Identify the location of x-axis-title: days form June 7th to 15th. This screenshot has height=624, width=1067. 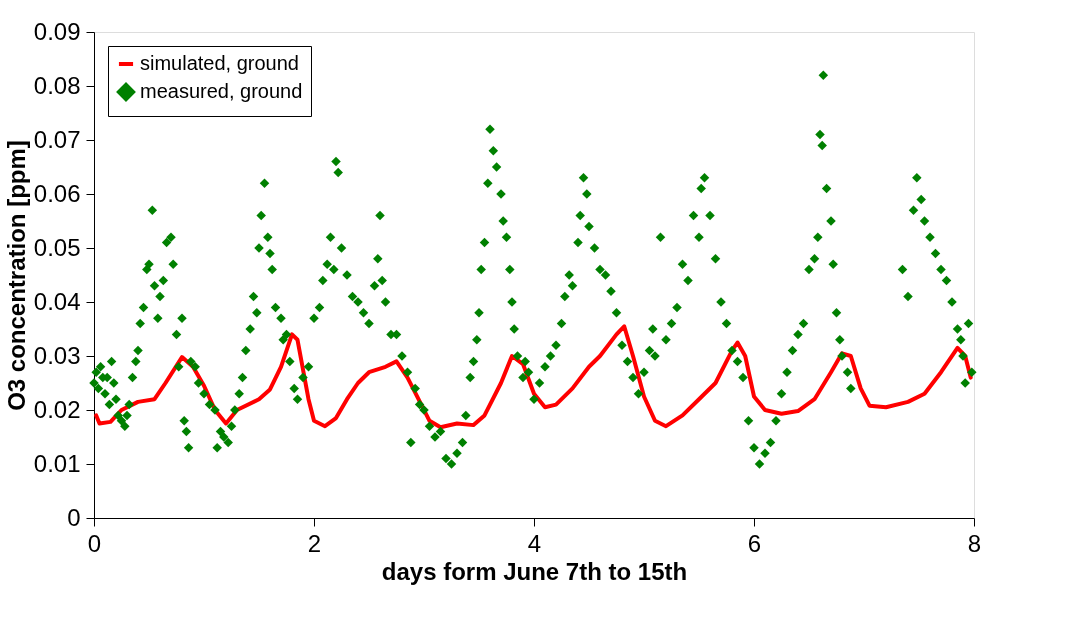
(534, 571).